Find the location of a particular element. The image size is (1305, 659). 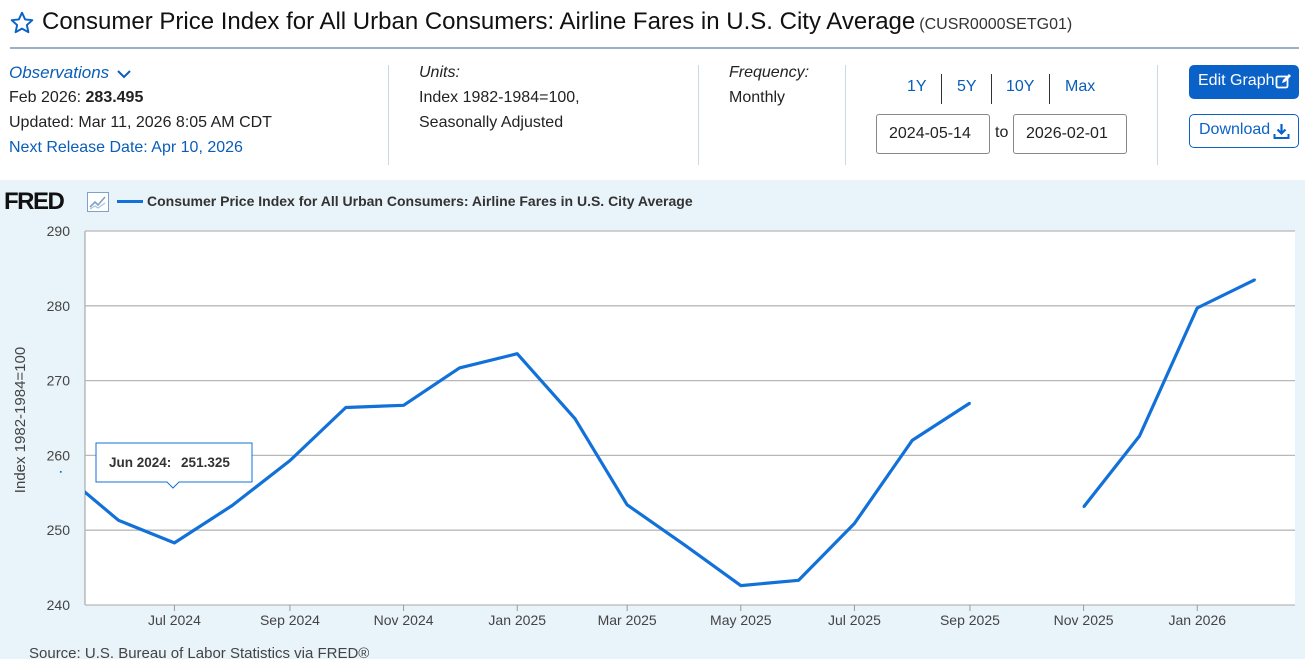

updated-text: Updated: Mar 11, 2026 8:05 AM CDT is located at coordinates (140, 122).